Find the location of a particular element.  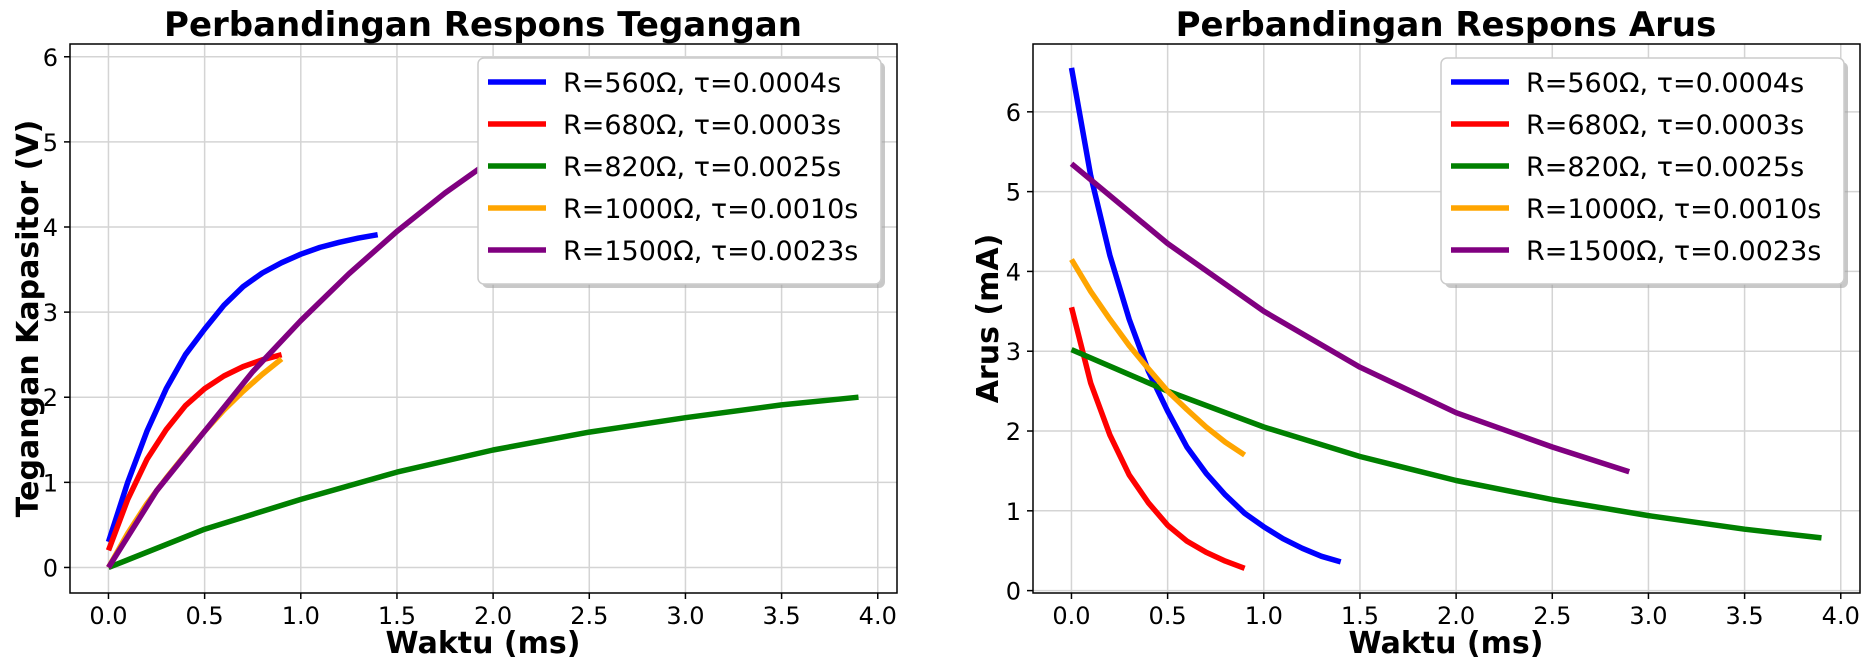

y-axis-label: Arus (mA) is located at coordinates (988, 319).